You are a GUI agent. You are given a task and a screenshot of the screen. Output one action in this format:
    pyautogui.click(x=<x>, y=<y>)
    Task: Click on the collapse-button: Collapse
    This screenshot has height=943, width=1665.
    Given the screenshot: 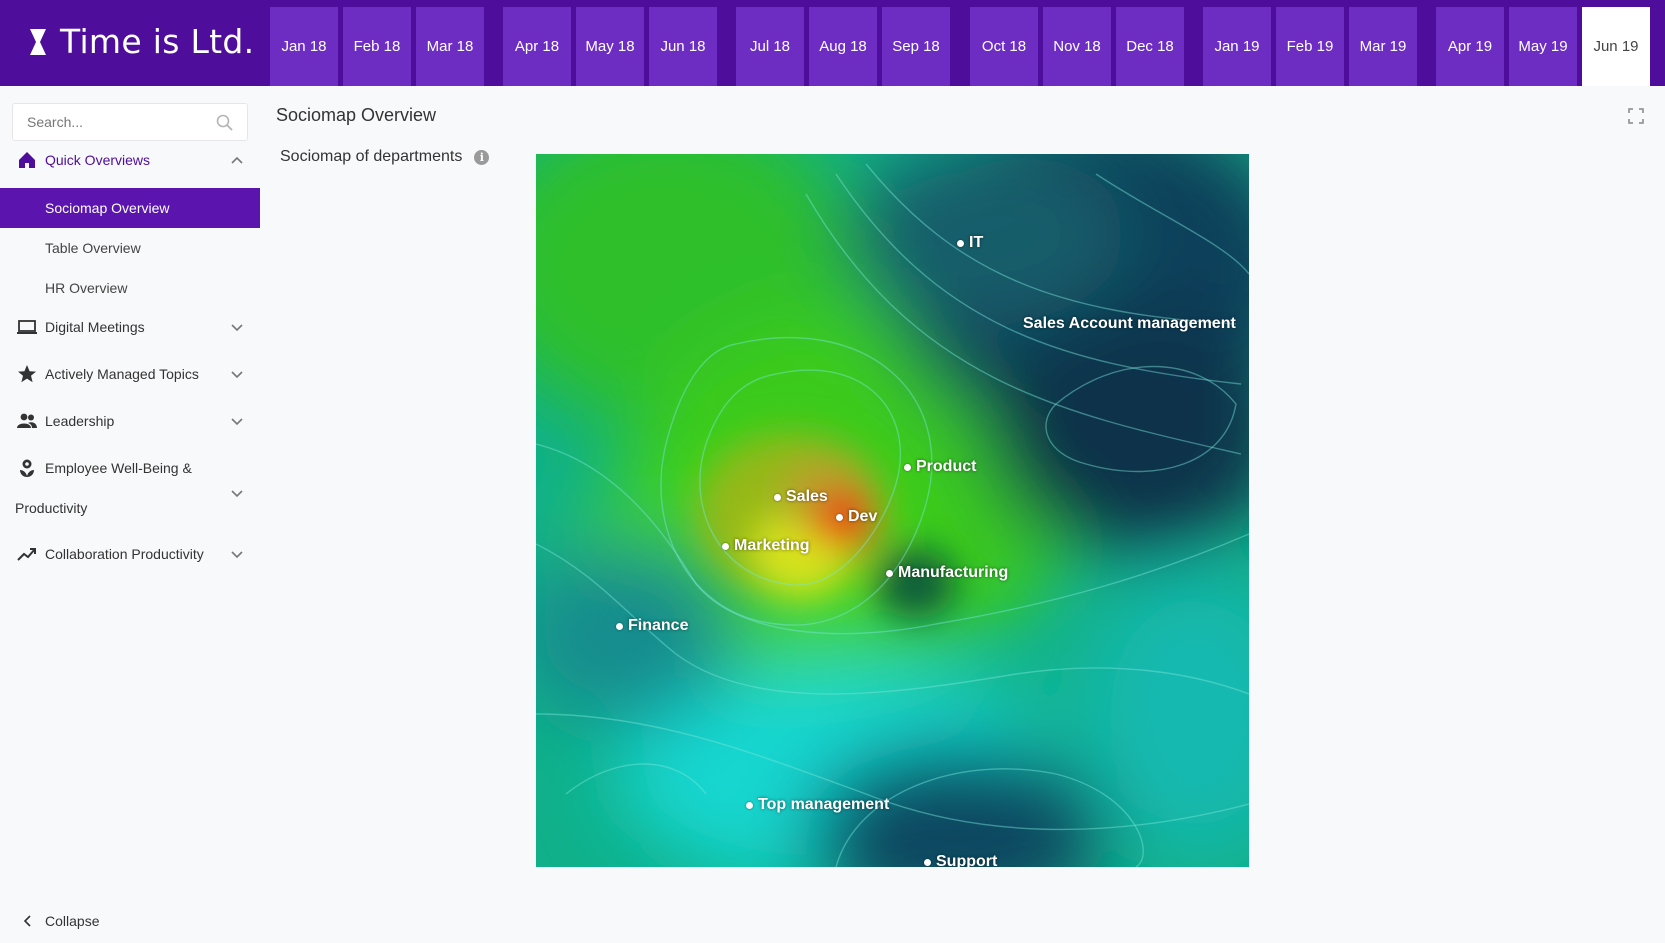 What is the action you would take?
    pyautogui.click(x=130, y=921)
    